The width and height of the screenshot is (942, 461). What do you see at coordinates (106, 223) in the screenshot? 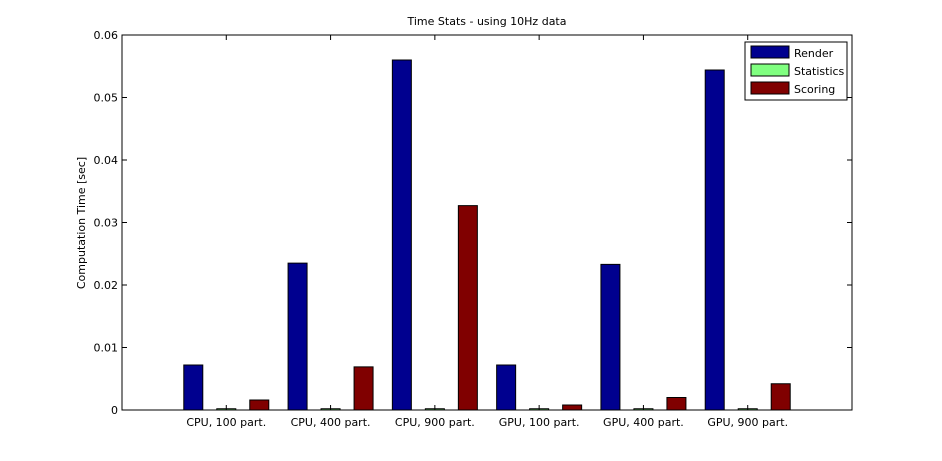
I see `y-tick-label: 0.03` at bounding box center [106, 223].